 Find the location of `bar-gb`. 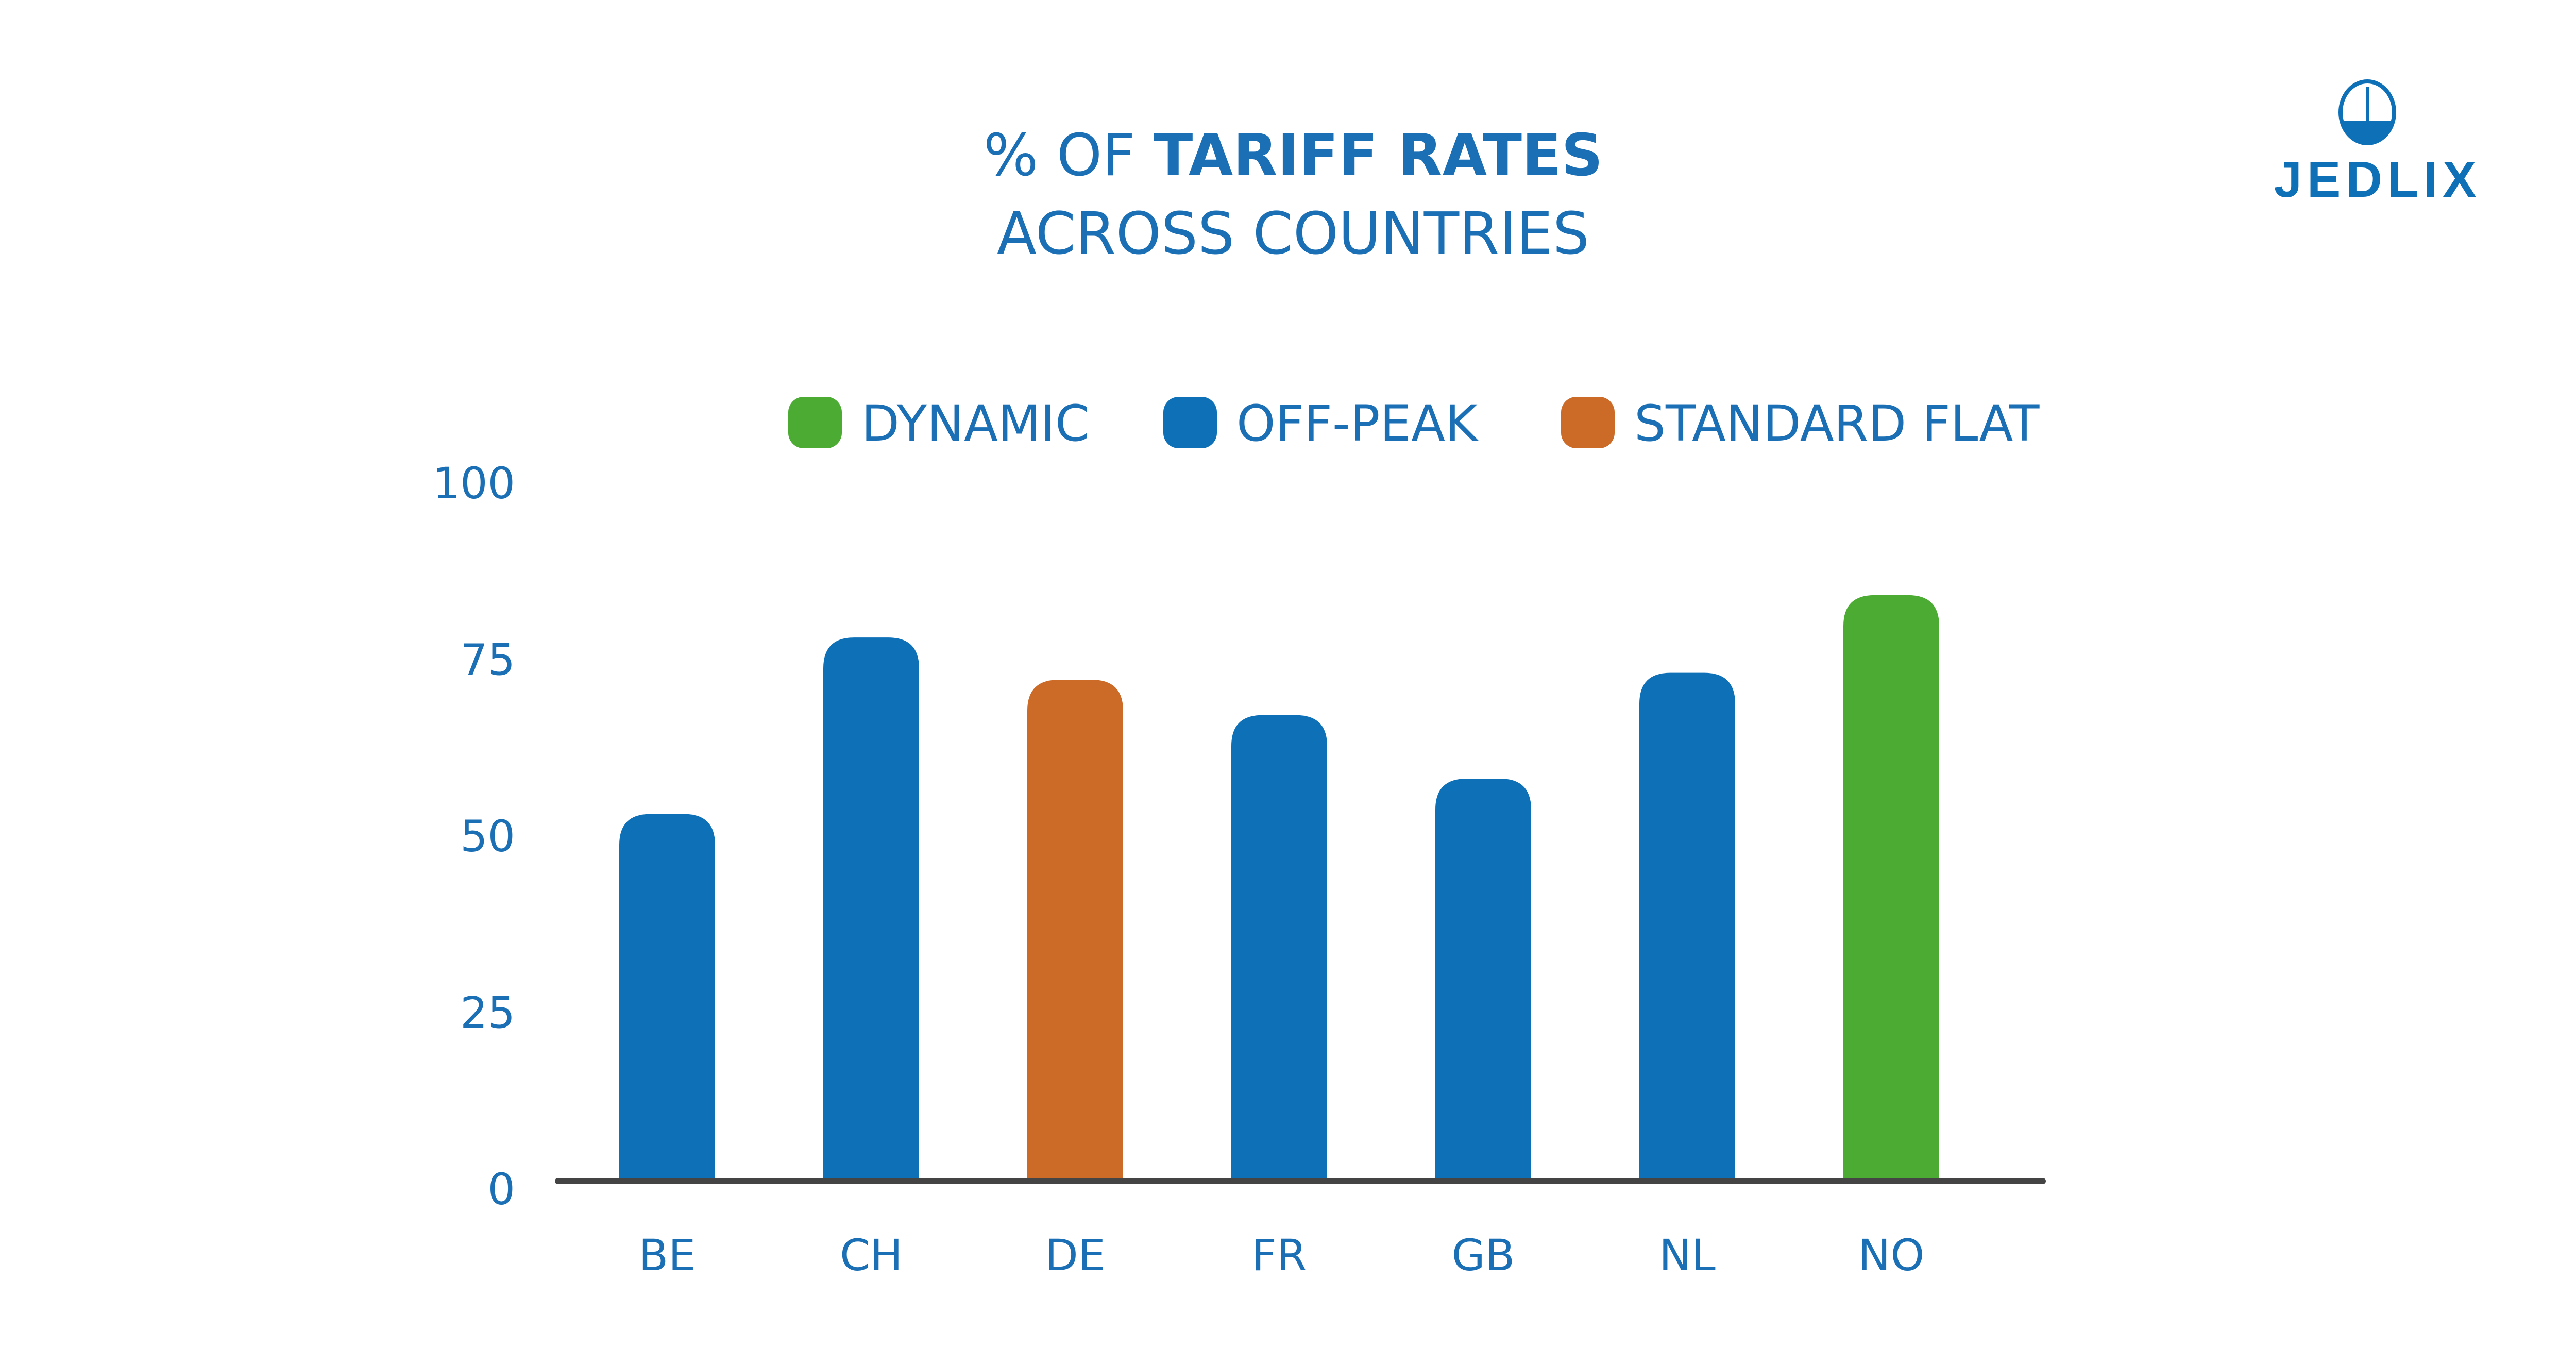

bar-gb is located at coordinates (1483, 980).